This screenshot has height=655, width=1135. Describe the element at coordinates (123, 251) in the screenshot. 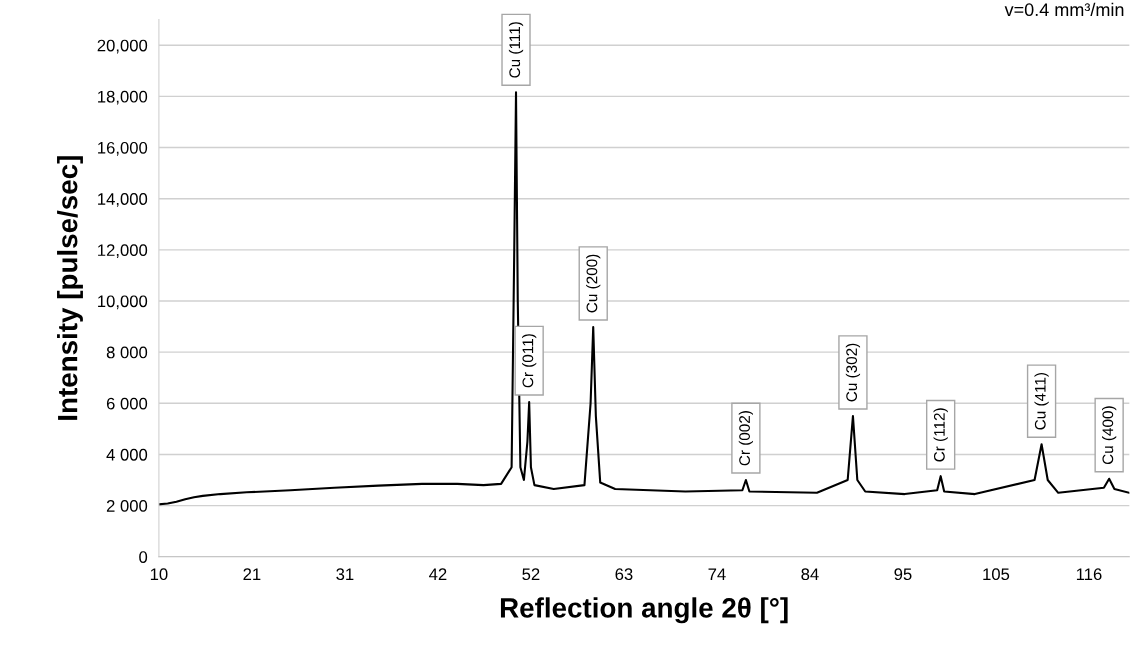

I see `y-tick-label: 12,000` at that location.